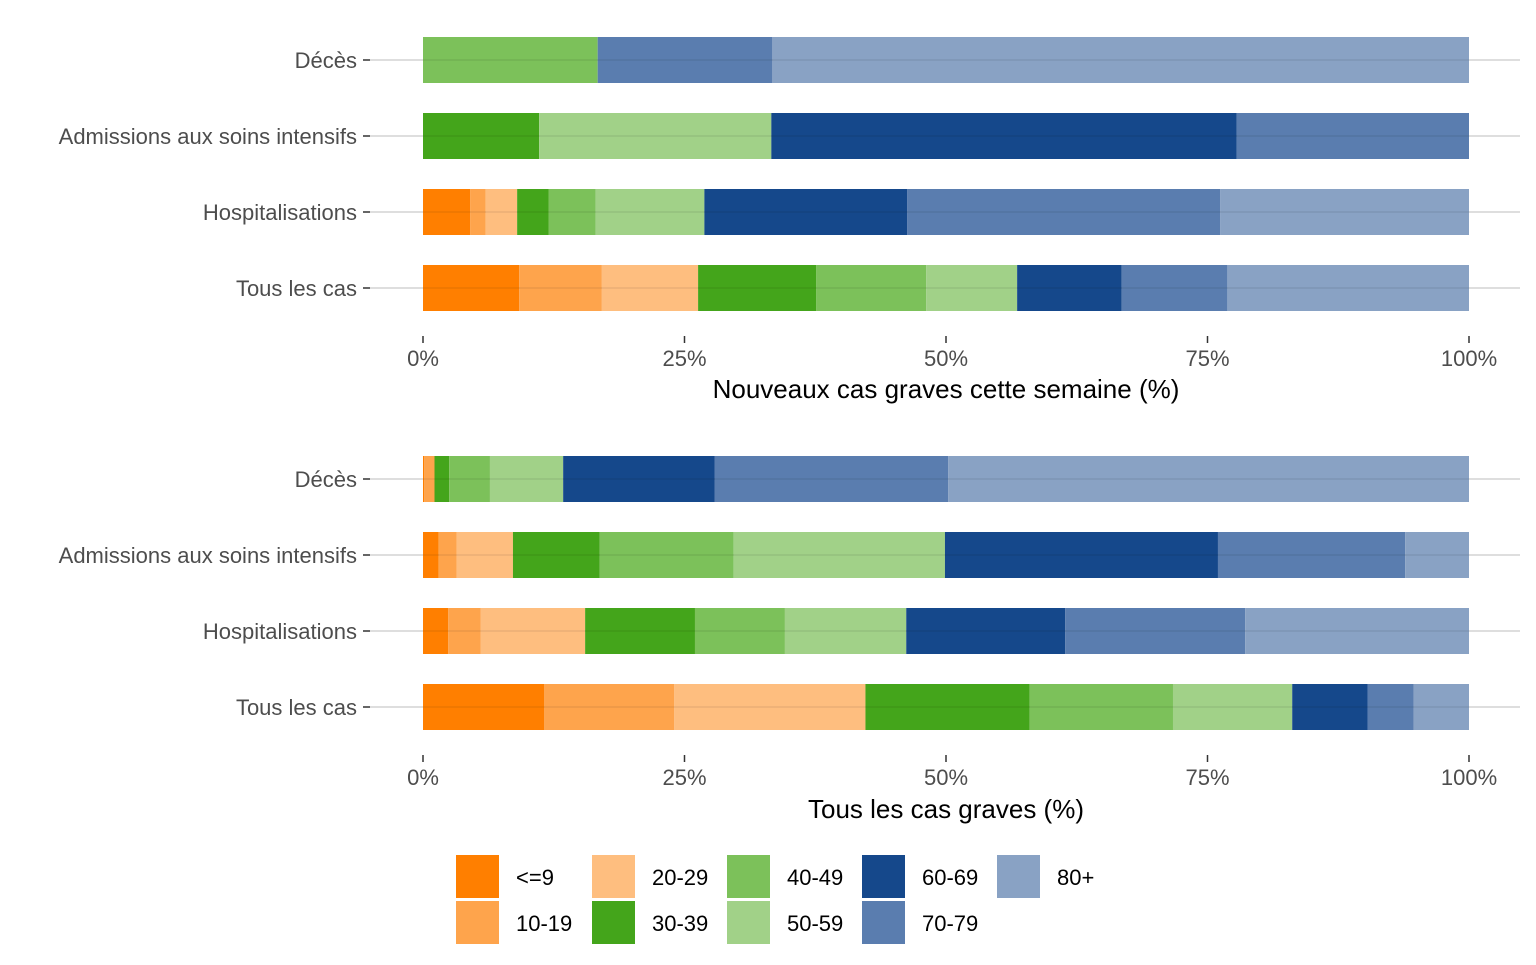 This screenshot has height=965, width=1536. I want to click on legend-label: 60-69, so click(950, 877).